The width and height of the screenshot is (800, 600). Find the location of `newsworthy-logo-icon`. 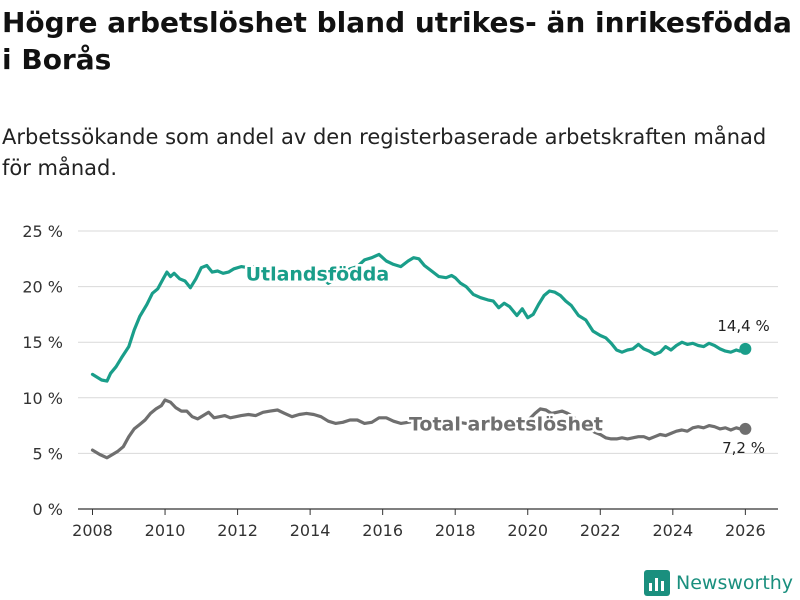

newsworthy-logo-icon is located at coordinates (657, 583).